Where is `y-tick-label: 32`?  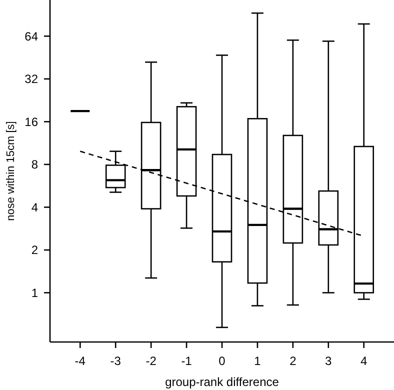
y-tick-label: 32 is located at coordinates (31, 79).